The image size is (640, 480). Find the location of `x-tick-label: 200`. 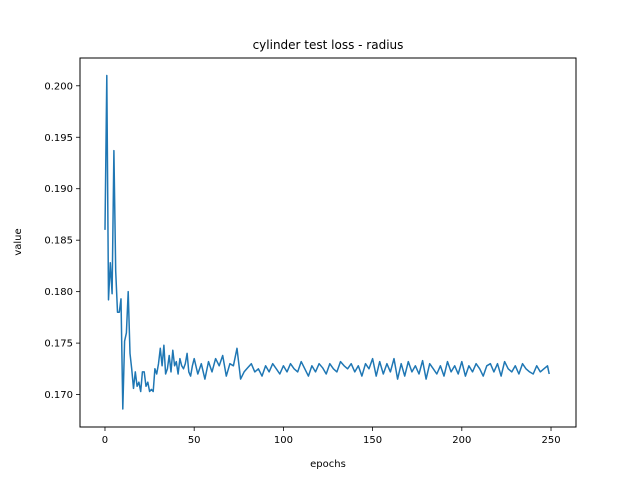

x-tick-label: 200 is located at coordinates (461, 440).